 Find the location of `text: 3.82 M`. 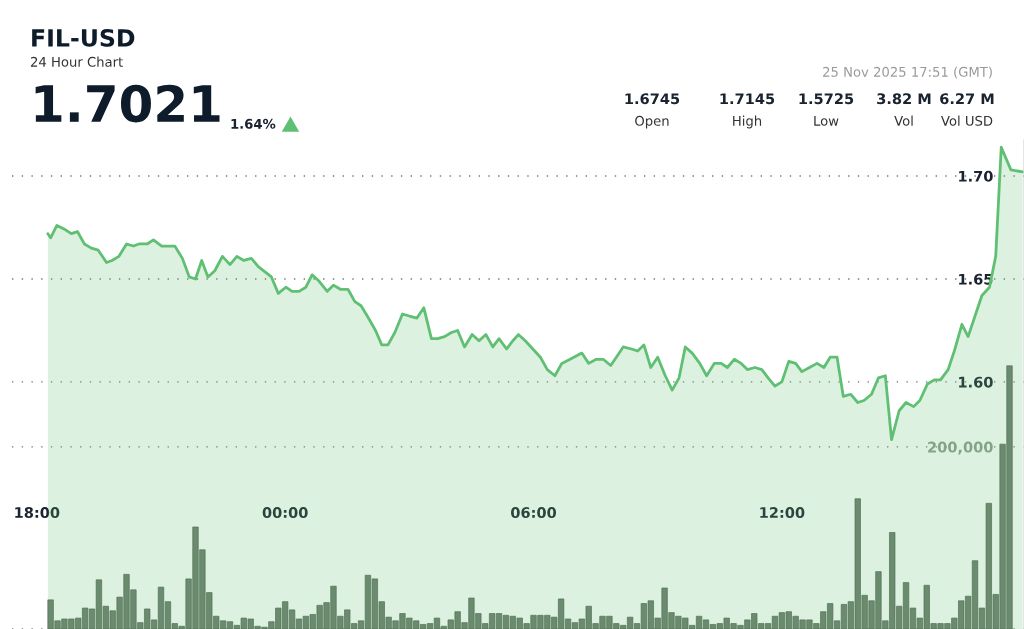

text: 3.82 M is located at coordinates (904, 99).